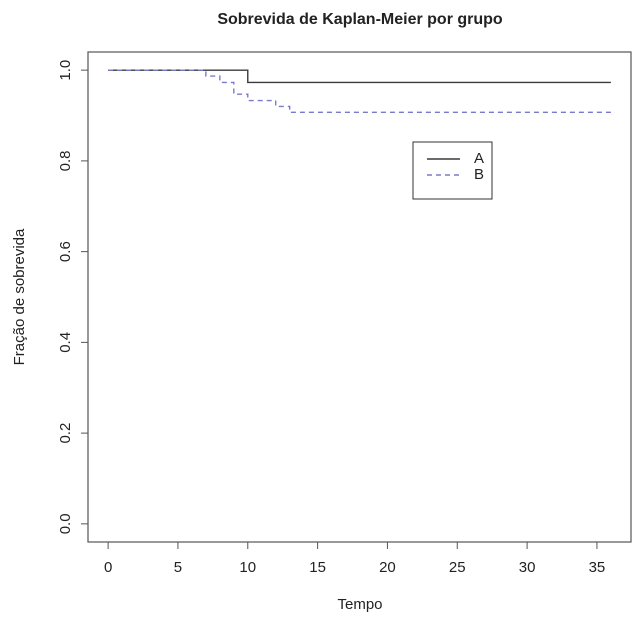  Describe the element at coordinates (597, 567) in the screenshot. I see `x-tick-label: 35` at that location.